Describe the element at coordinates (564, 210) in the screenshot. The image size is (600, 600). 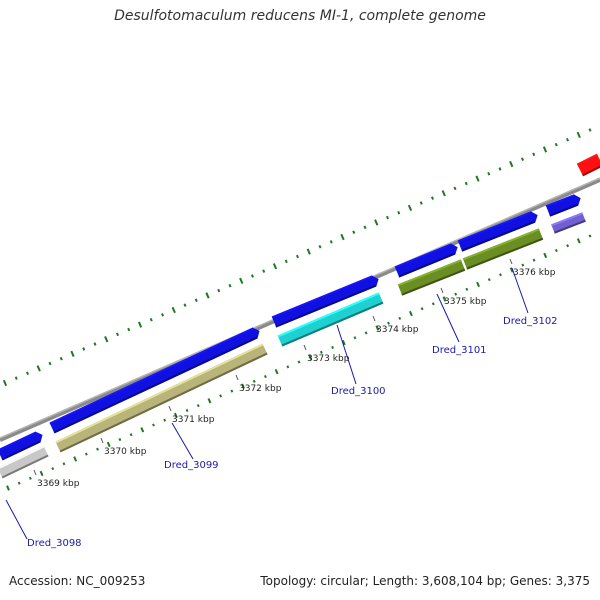
I see `forward-strand-gene-arrow-shade` at that location.